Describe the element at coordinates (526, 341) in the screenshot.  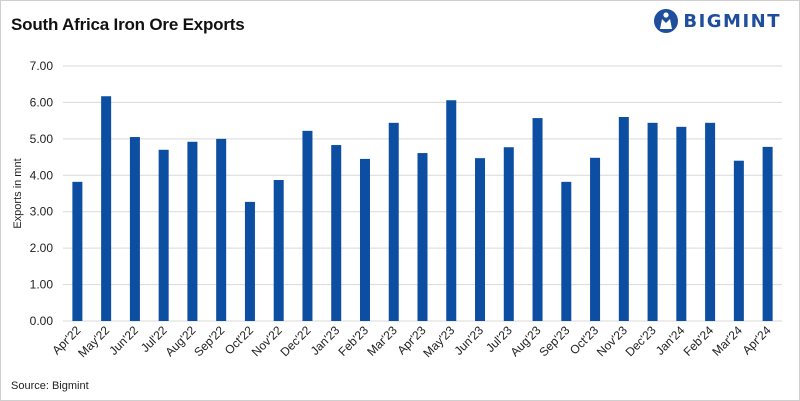
I see `x-tick-label: Aug'23` at that location.